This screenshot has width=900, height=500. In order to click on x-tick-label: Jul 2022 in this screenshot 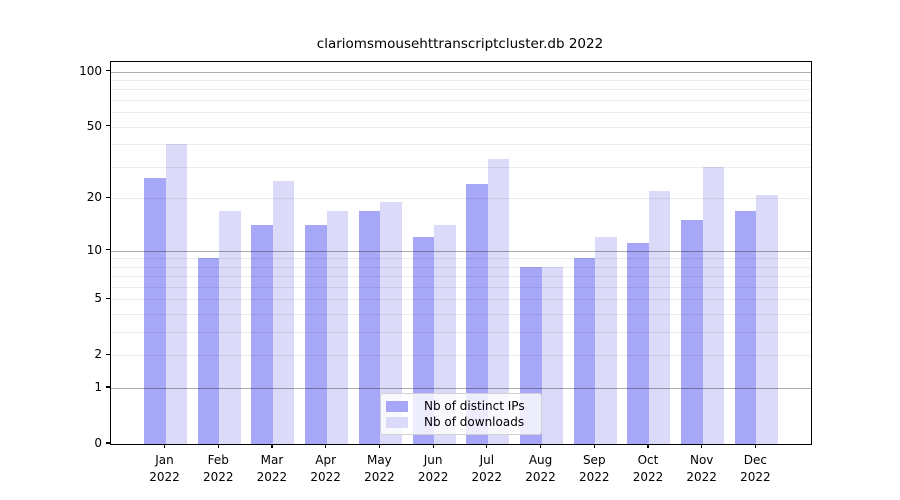, I will do `click(487, 468)`.